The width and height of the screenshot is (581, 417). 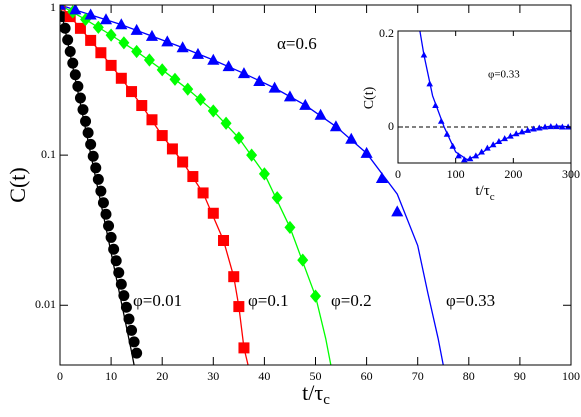 I want to click on y-tick-label: 0.2, so click(x=386, y=33).